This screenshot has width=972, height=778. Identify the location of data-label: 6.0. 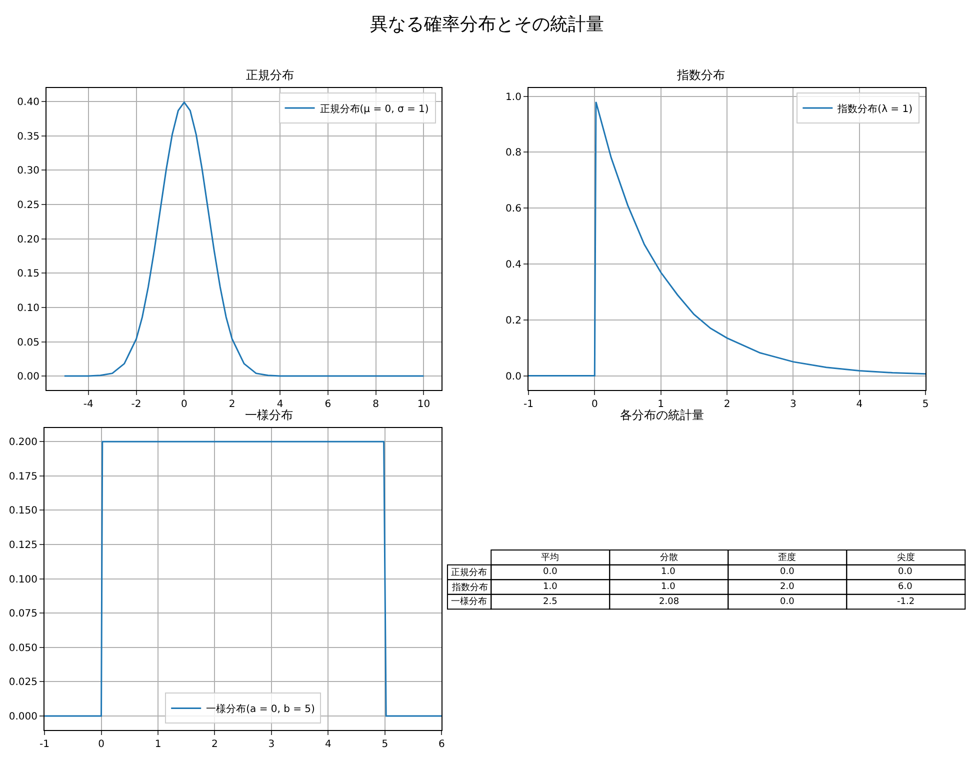
(905, 587).